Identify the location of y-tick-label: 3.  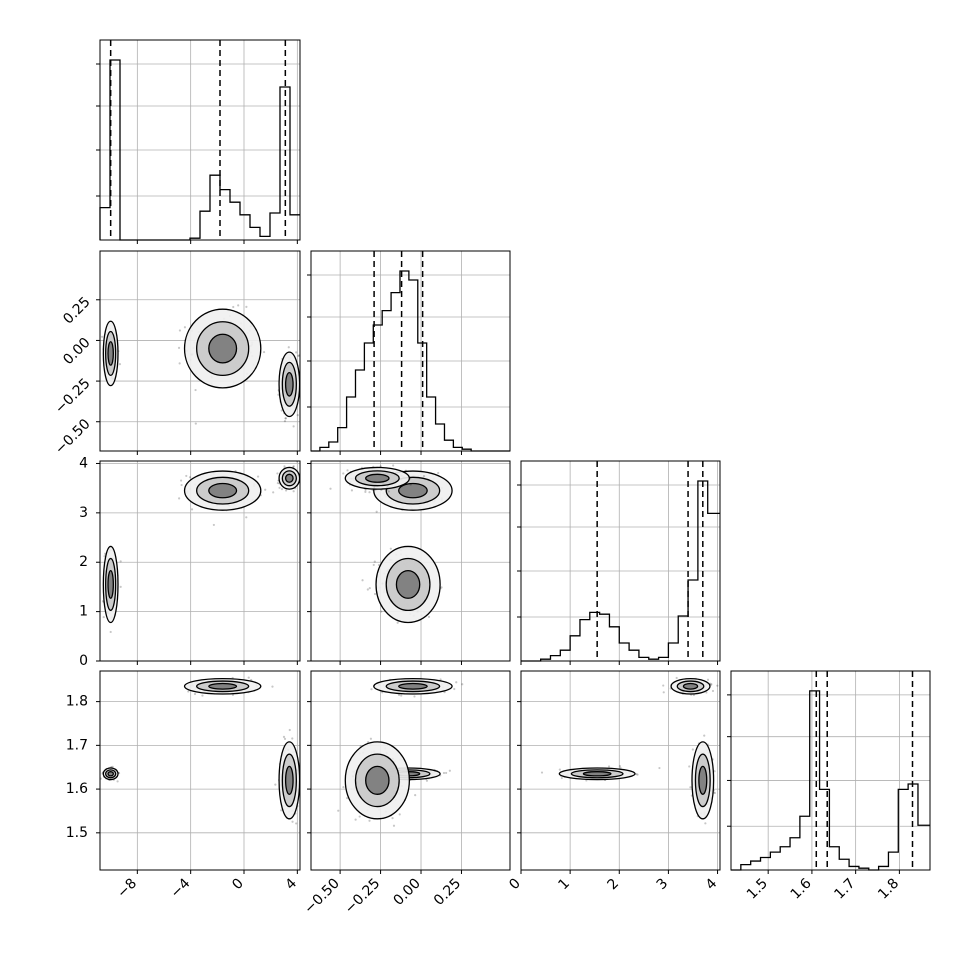
(83, 513).